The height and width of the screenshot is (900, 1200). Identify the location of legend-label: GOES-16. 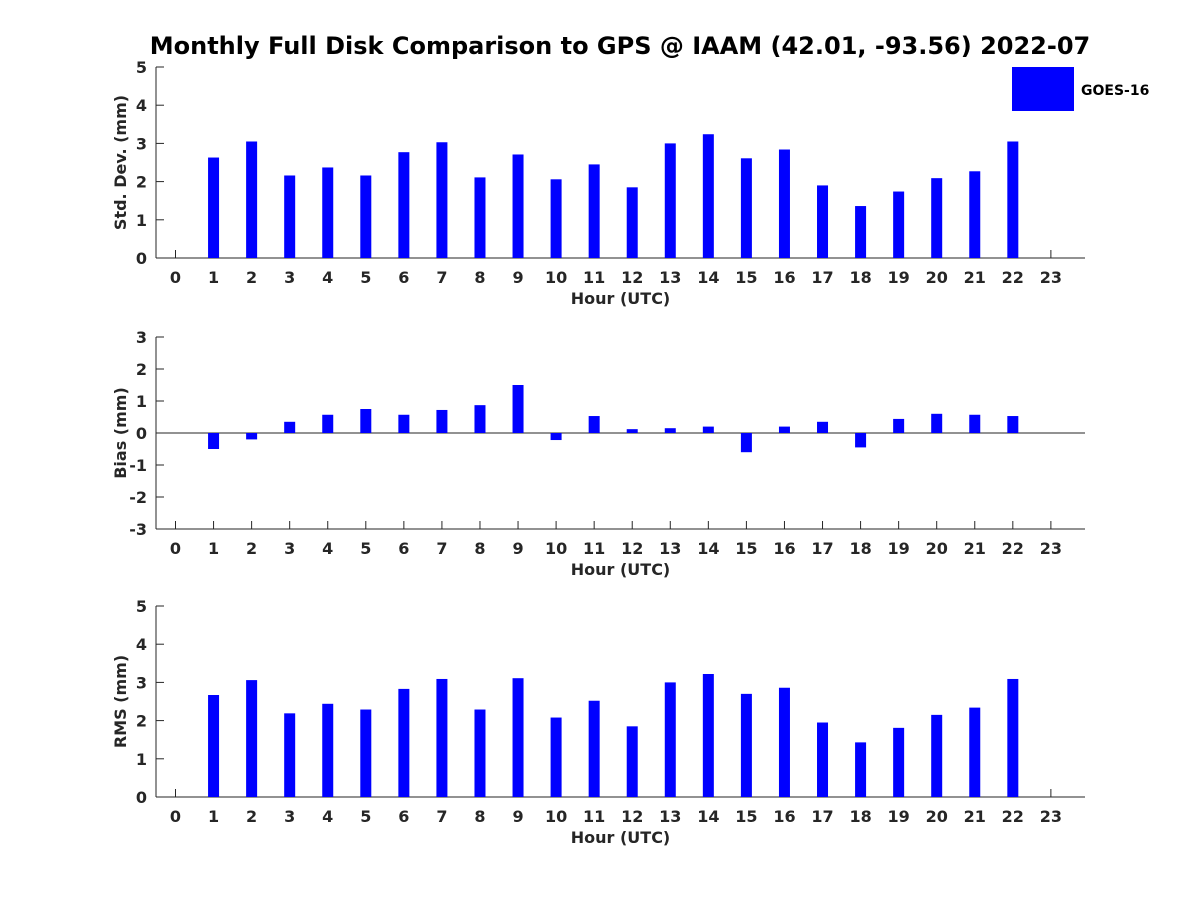
(1115, 91).